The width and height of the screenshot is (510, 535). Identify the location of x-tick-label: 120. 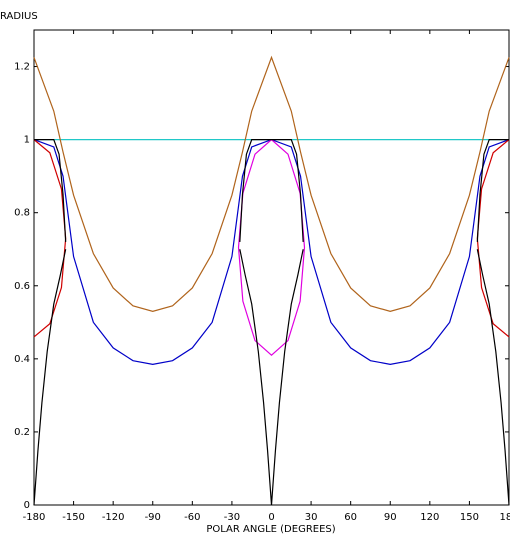
(429, 517).